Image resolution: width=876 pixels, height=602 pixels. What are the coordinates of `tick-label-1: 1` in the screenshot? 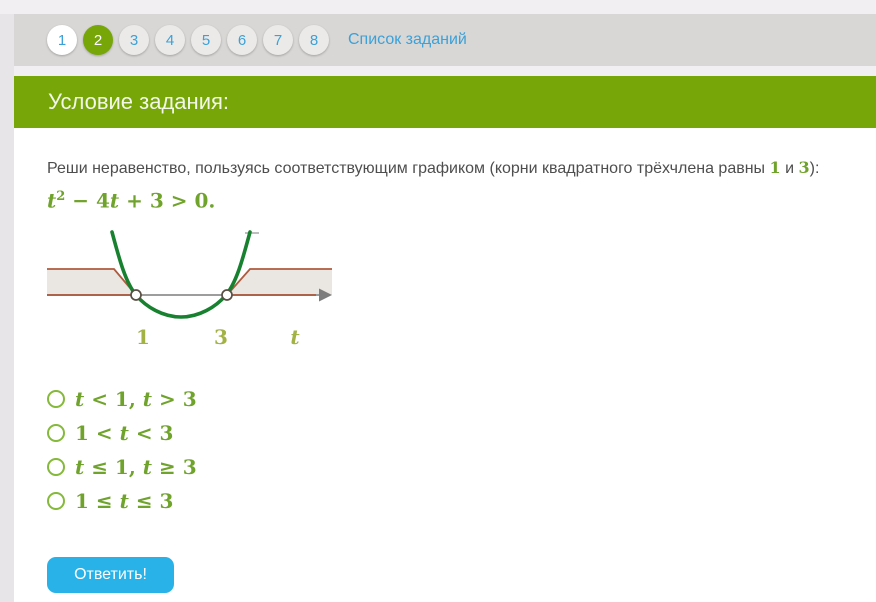 It's located at (143, 337).